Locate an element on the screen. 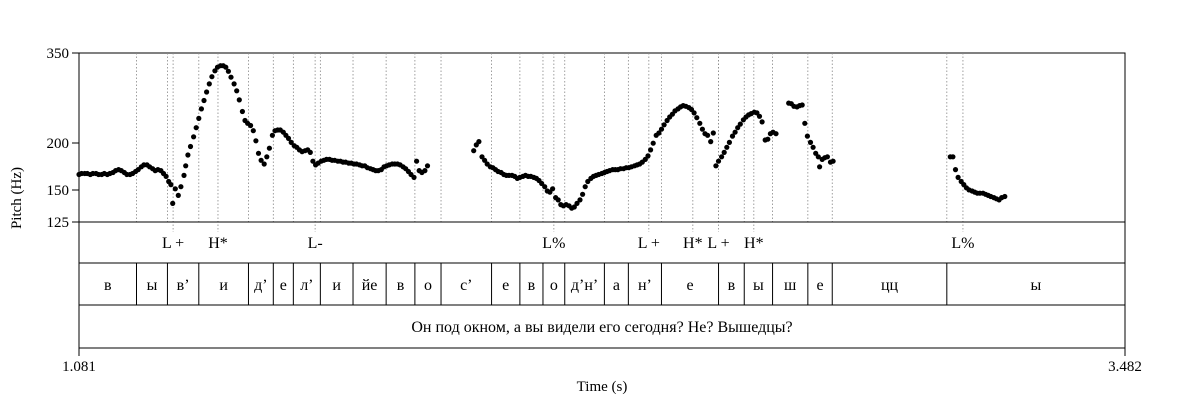 The width and height of the screenshot is (1204, 401). segment-label: цц is located at coordinates (890, 285).